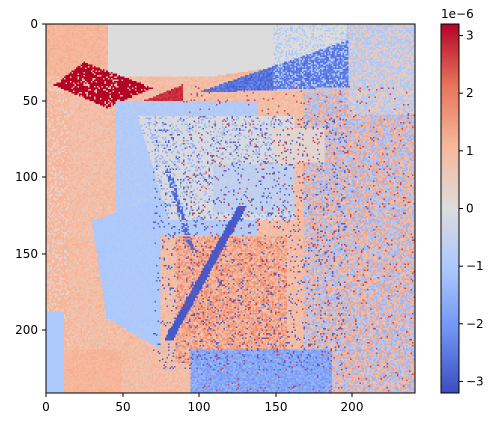  I want to click on colorbar-tick-label: 0, so click(470, 209).